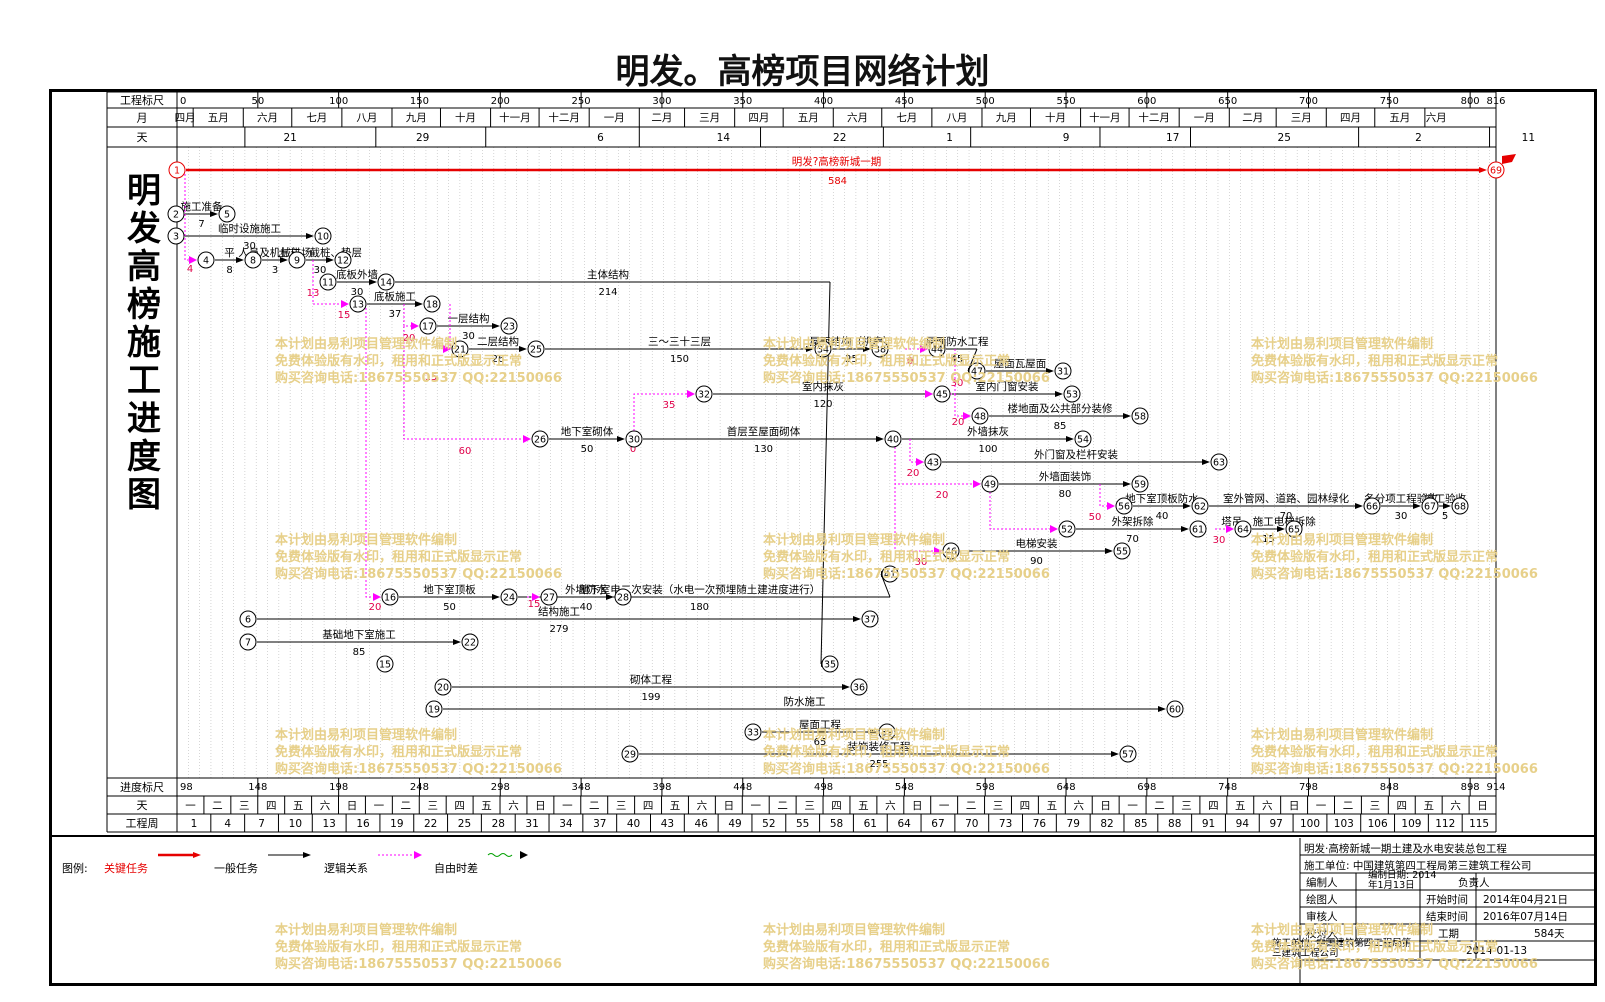 The width and height of the screenshot is (1605, 1002). What do you see at coordinates (1322, 900) in the screenshot?
I see `info-drawer: 绘图人` at bounding box center [1322, 900].